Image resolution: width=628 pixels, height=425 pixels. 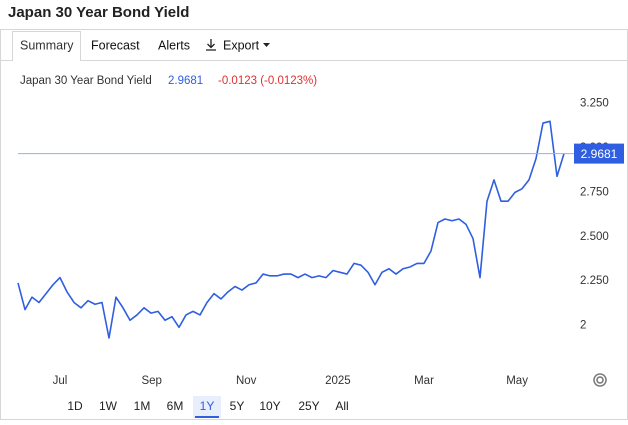 I want to click on export-icon, so click(x=211, y=45).